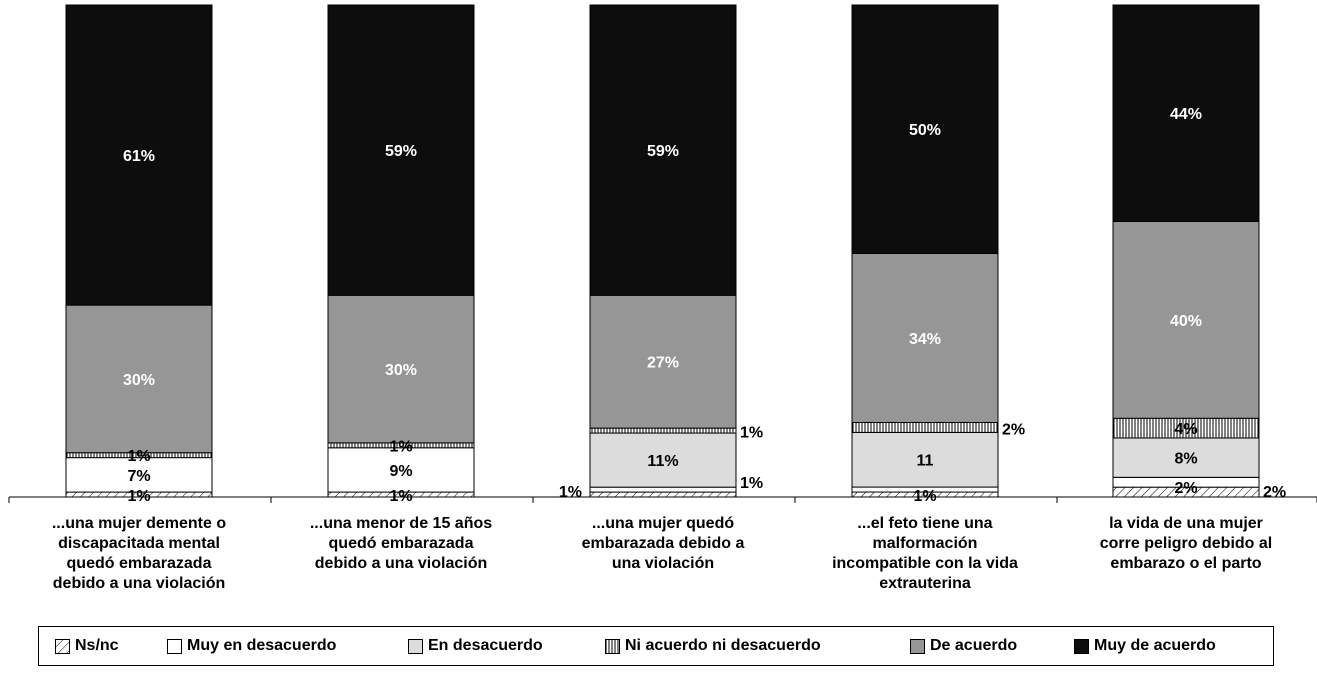 This screenshot has height=688, width=1317. Describe the element at coordinates (662, 500) in the screenshot. I see `x-axis-ticks` at that location.